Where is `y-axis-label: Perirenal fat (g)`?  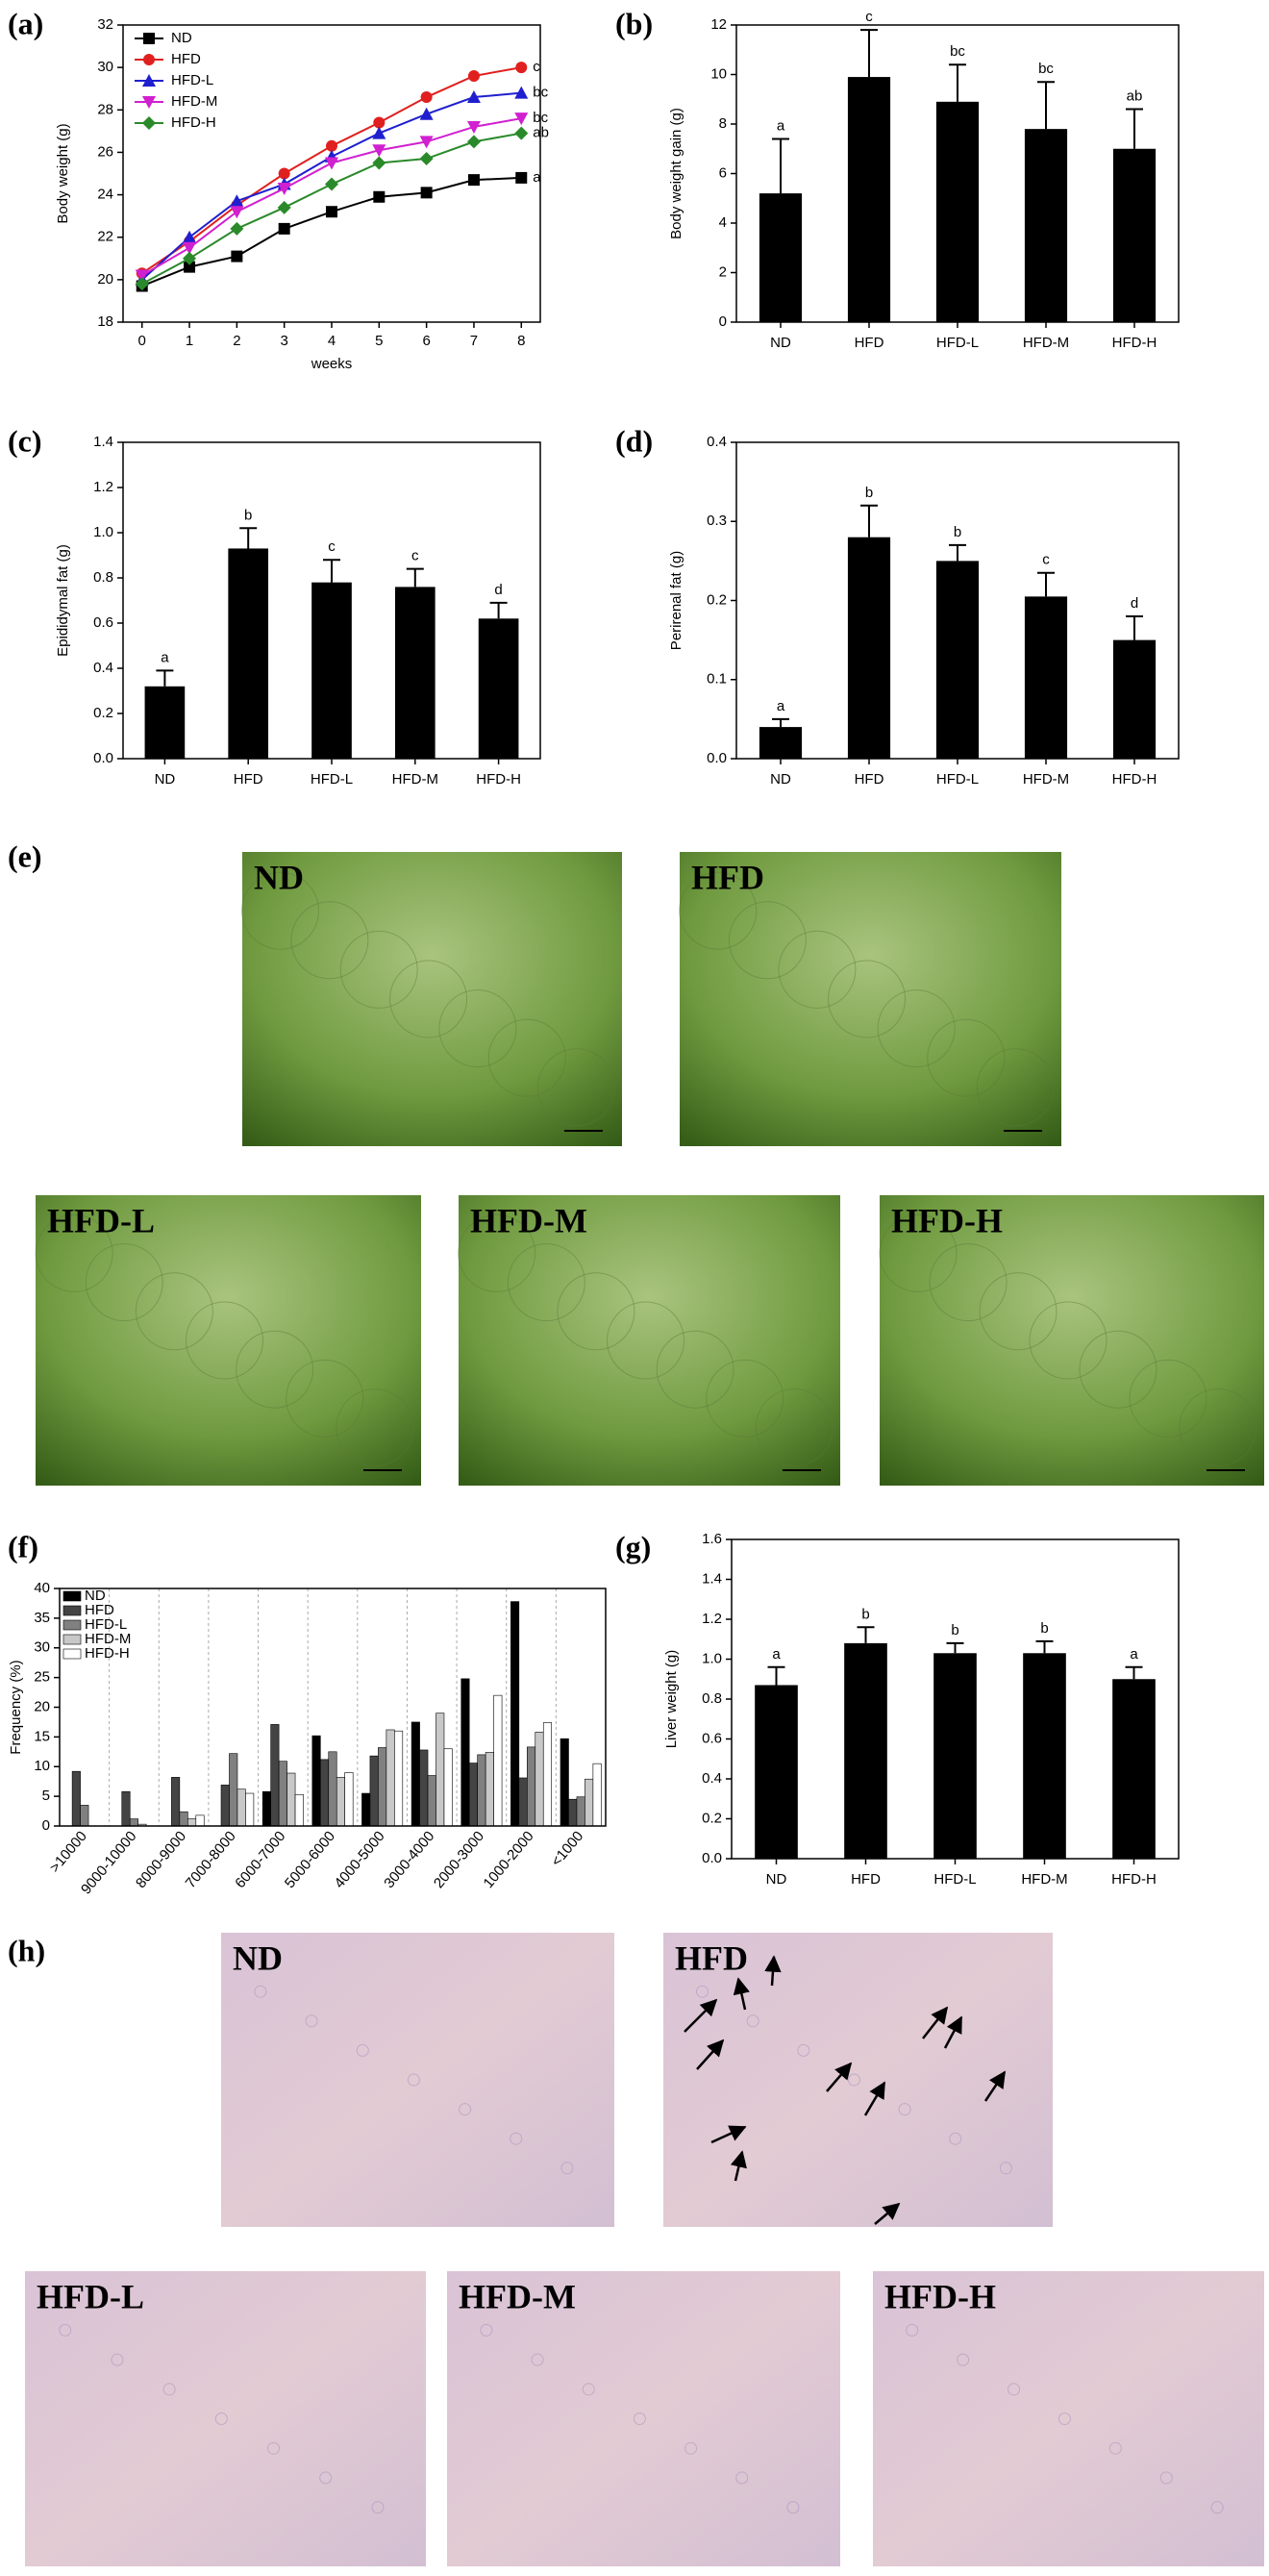
y-axis-label: Perirenal fat (g) is located at coordinates (676, 600).